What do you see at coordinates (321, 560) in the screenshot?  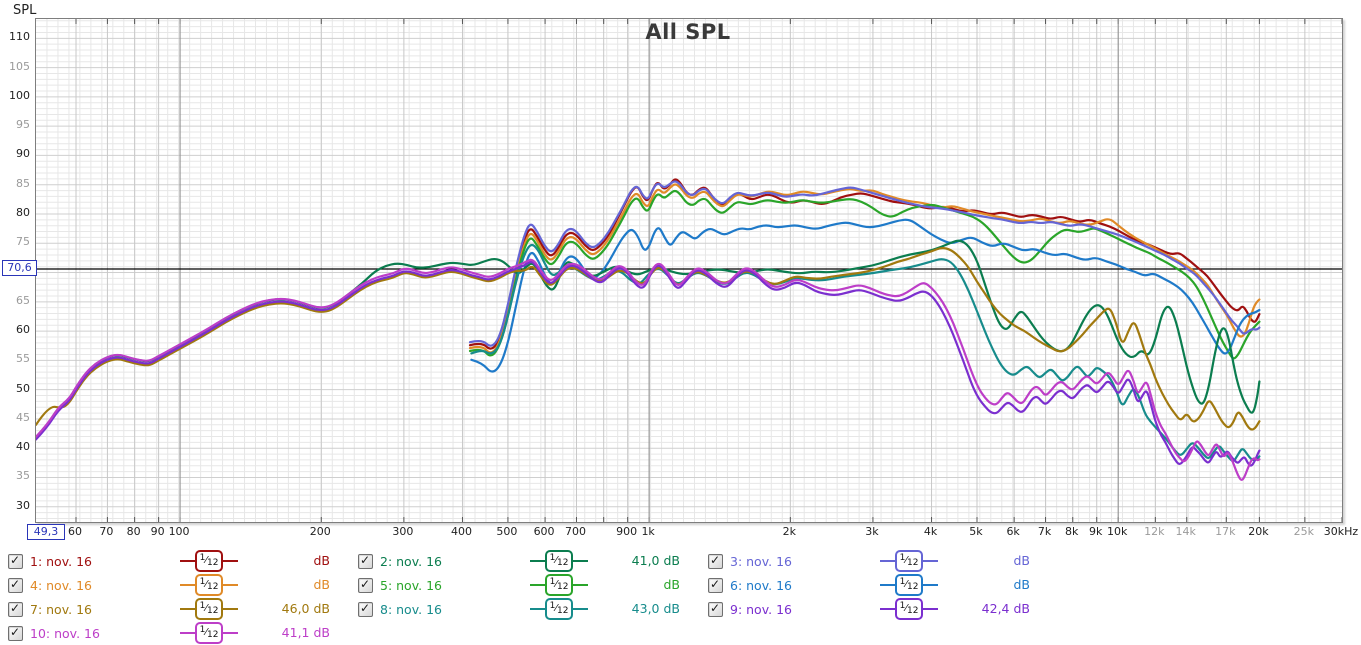 I see `measurement-level-1: dB` at bounding box center [321, 560].